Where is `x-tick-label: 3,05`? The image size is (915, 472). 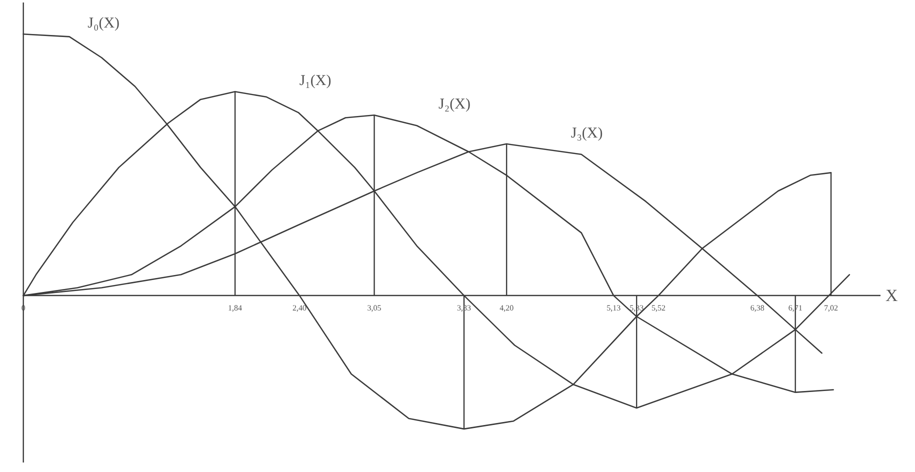
x-tick-label: 3,05 is located at coordinates (374, 308).